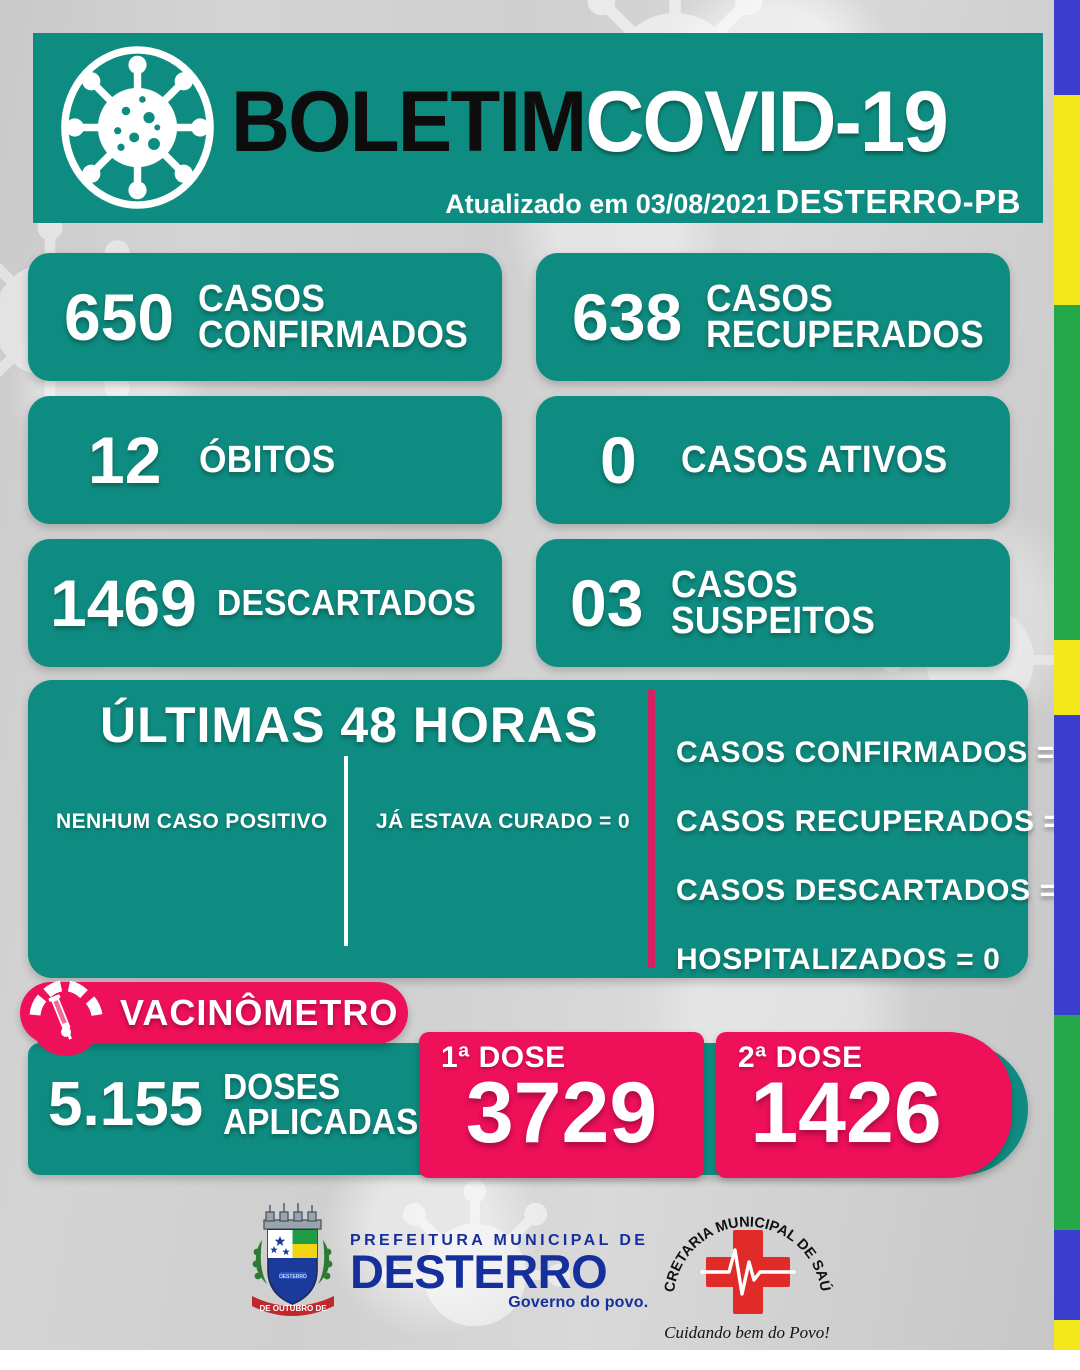 This screenshot has width=1080, height=1370. I want to click on stat-value: 638, so click(627, 317).